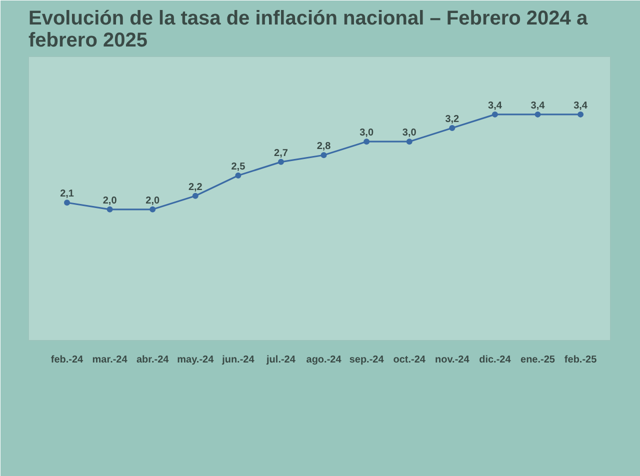 This screenshot has height=476, width=640. Describe the element at coordinates (238, 360) in the screenshot. I see `x-tick-label: jun.-24` at that location.